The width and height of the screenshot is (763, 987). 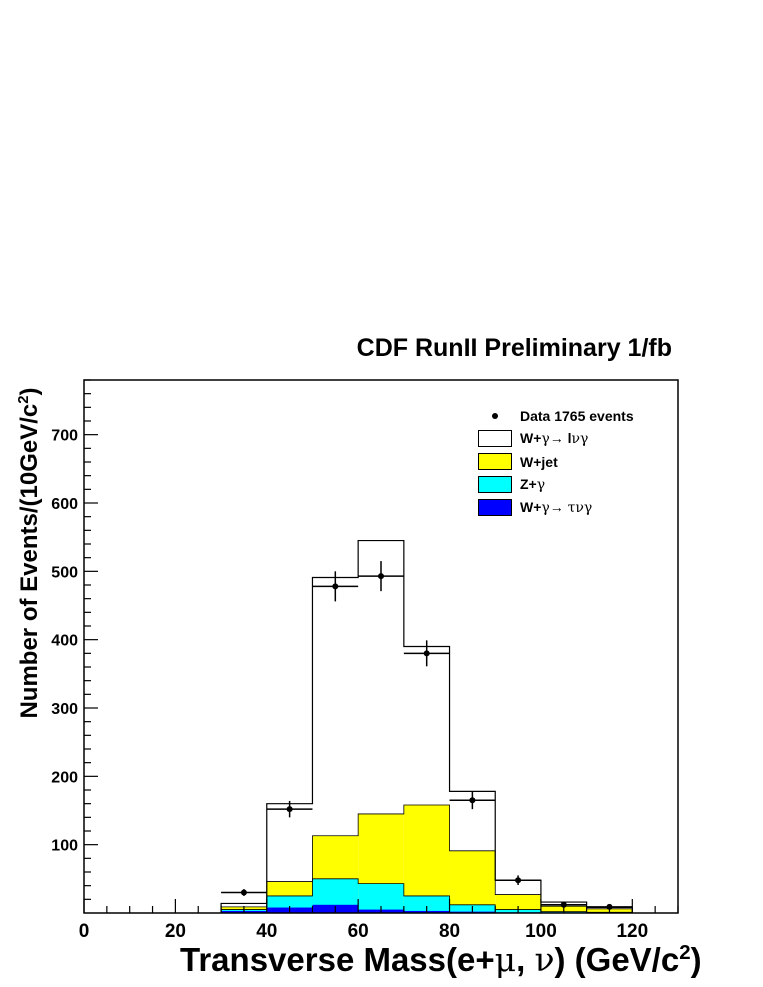 What do you see at coordinates (29, 553) in the screenshot?
I see `y-axis-label: Number of Events/(10GeV/c2)` at bounding box center [29, 553].